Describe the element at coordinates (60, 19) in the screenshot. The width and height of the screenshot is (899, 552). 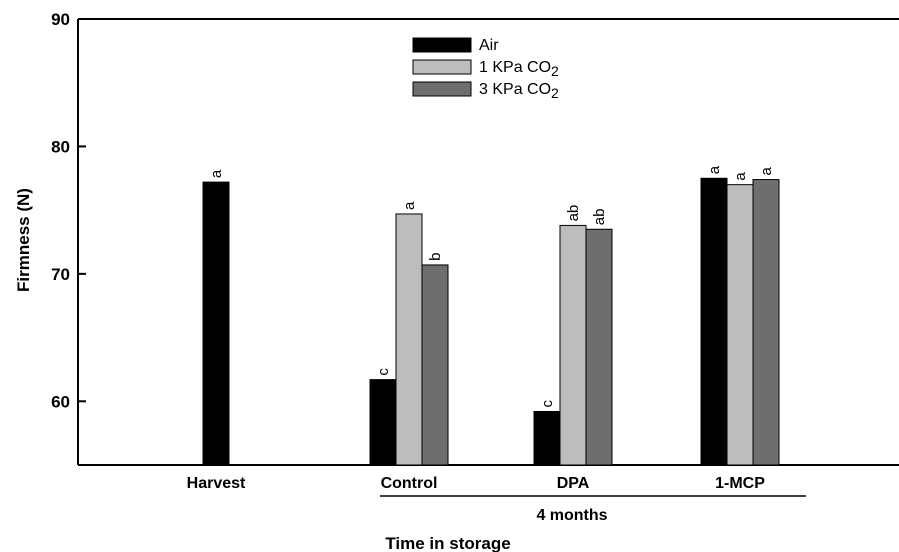
I see `y-tick-label: 90` at that location.